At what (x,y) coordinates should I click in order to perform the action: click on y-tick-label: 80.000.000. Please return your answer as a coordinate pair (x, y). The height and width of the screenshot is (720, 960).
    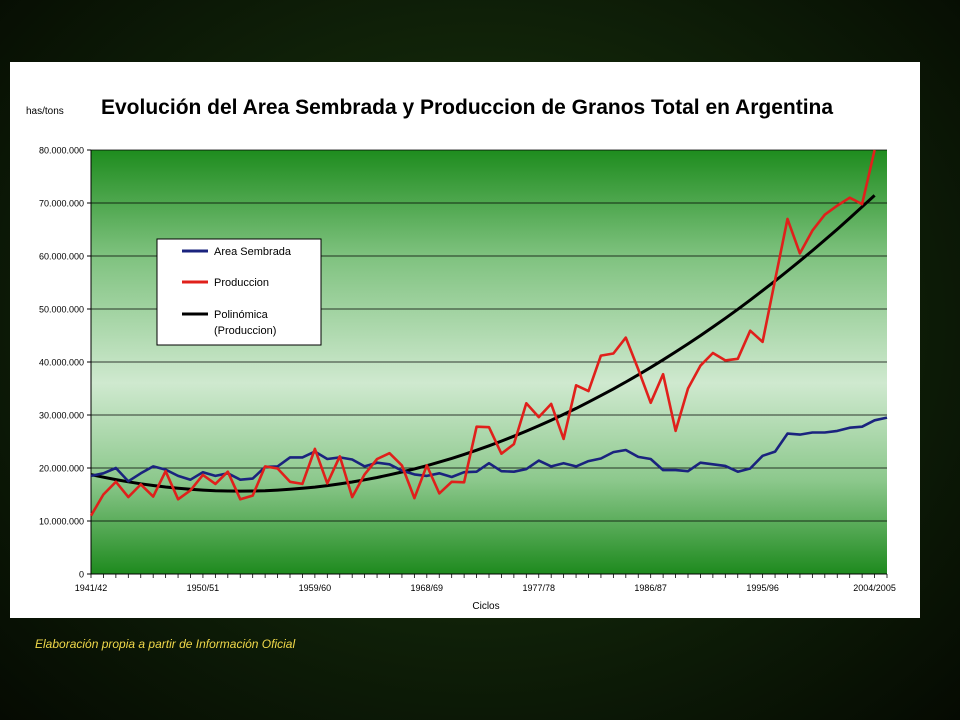
    Looking at the image, I should click on (61, 151).